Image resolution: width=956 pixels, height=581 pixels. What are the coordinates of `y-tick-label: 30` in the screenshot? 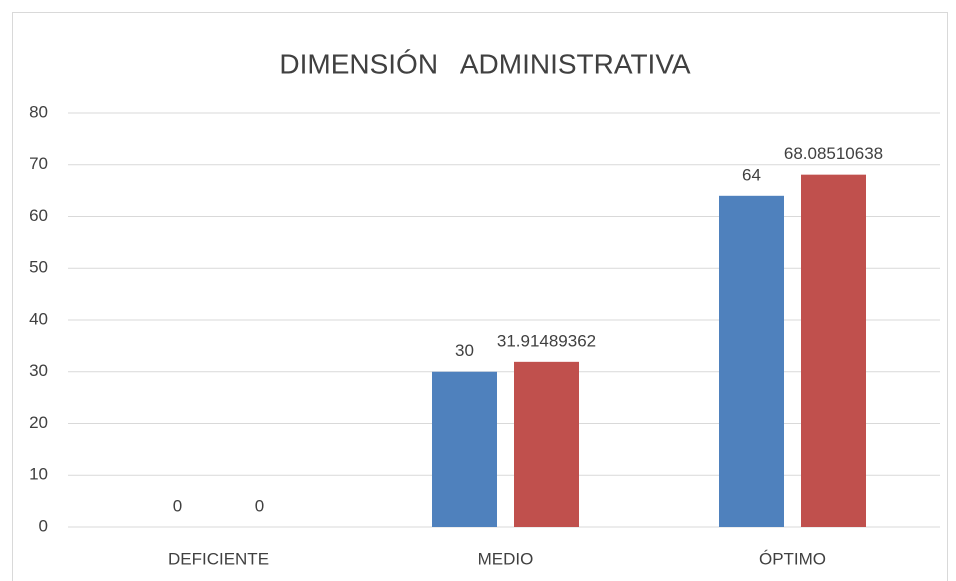 It's located at (38, 370).